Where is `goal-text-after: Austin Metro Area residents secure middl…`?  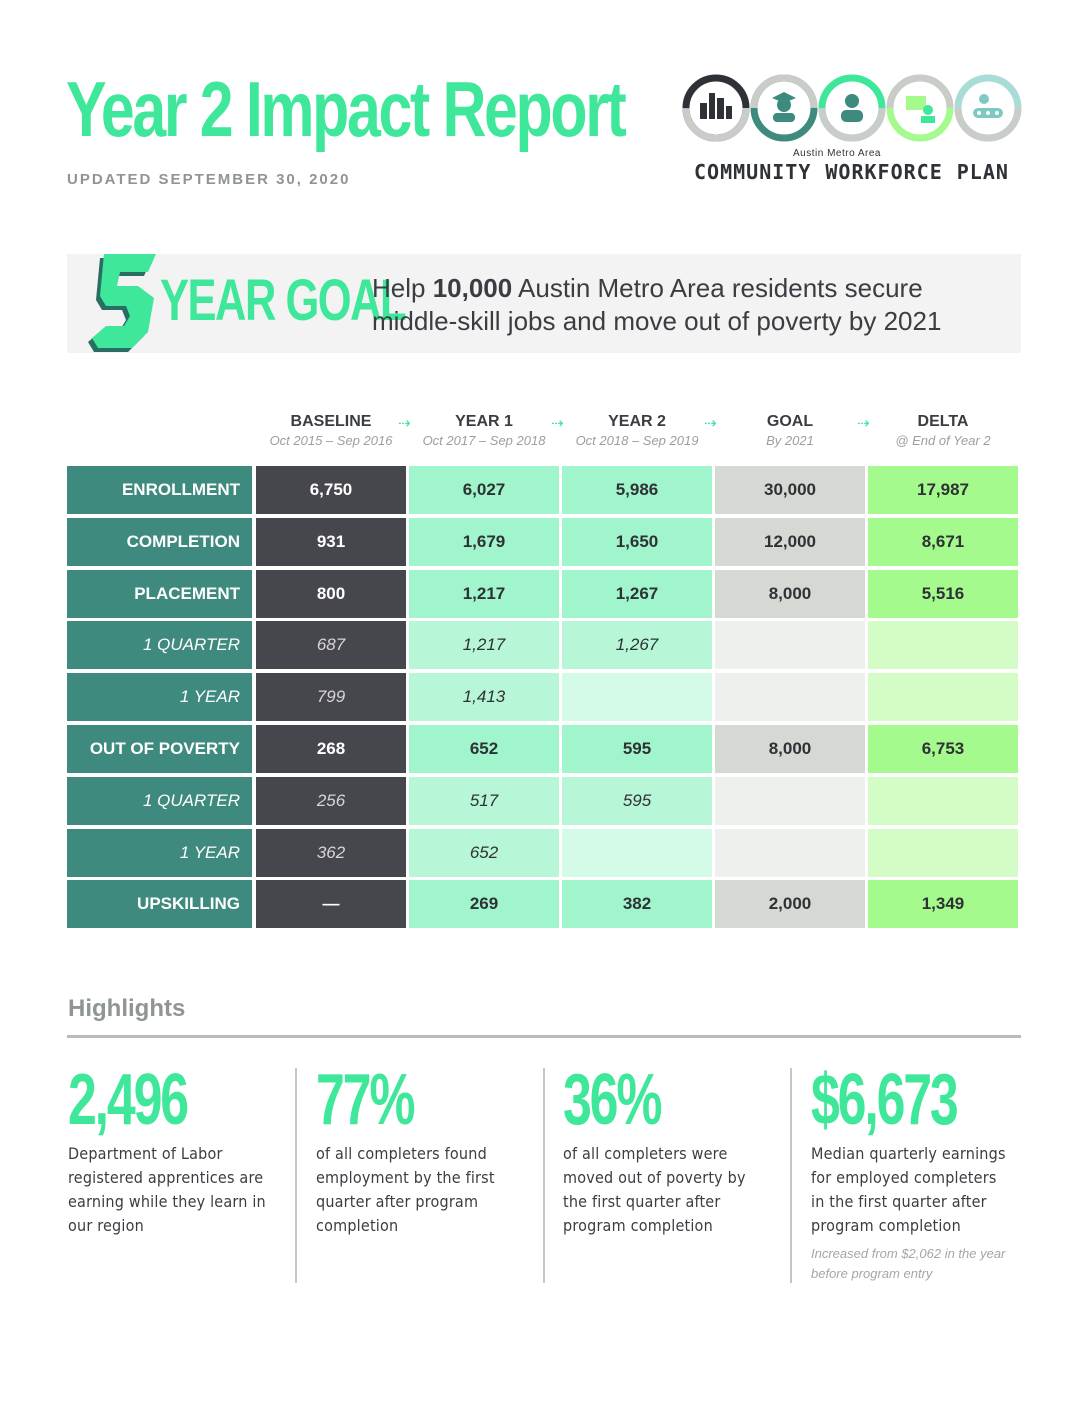 goal-text-after: Austin Metro Area residents secure middl… is located at coordinates (657, 304).